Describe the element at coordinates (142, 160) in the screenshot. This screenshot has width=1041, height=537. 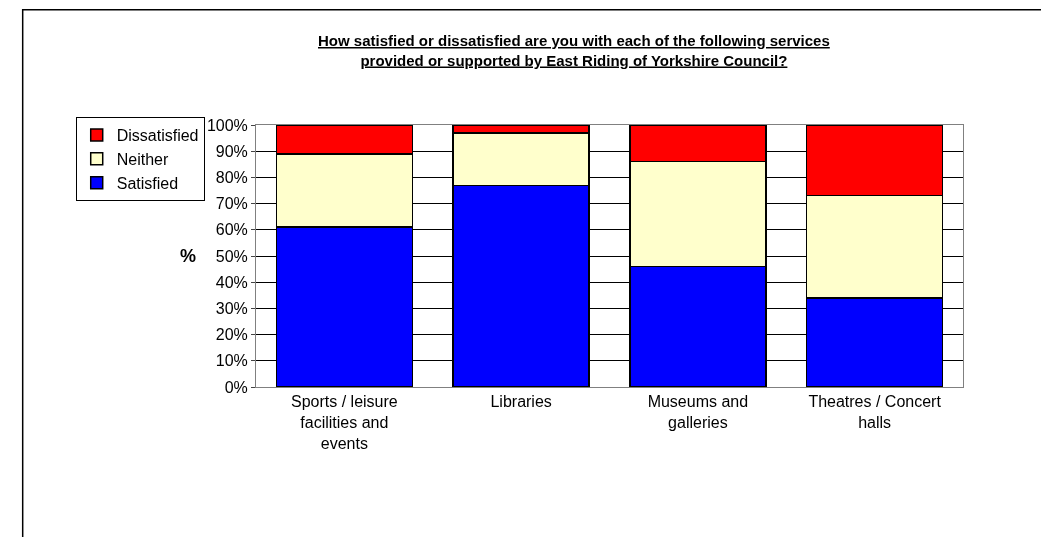
I see `legend-label: Neither` at that location.